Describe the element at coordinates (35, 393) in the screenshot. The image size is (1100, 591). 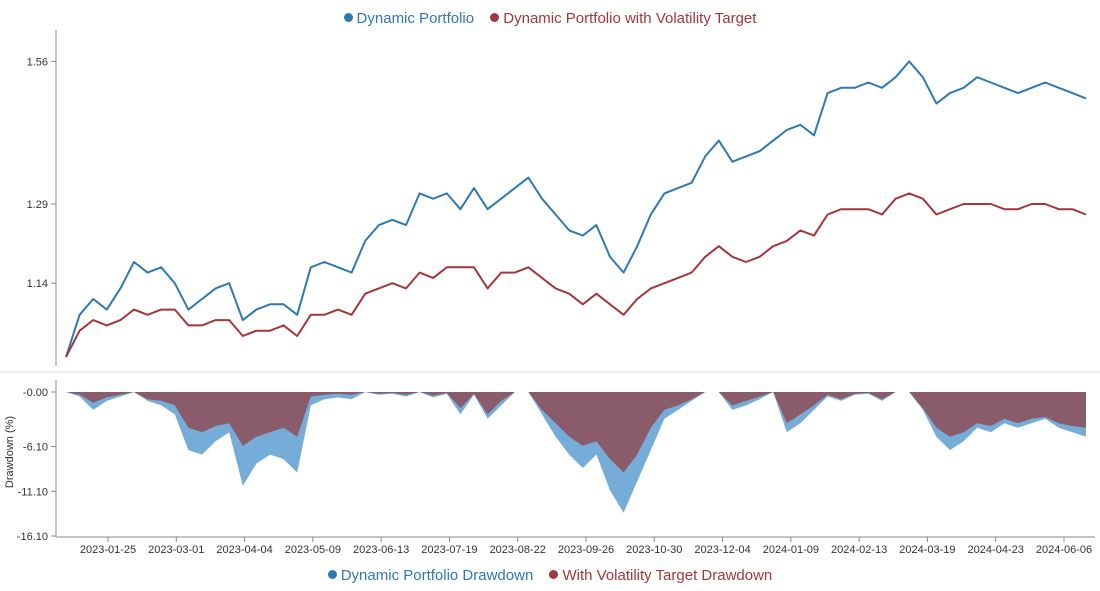
I see `bottom-y-tick-label: -0.00` at that location.